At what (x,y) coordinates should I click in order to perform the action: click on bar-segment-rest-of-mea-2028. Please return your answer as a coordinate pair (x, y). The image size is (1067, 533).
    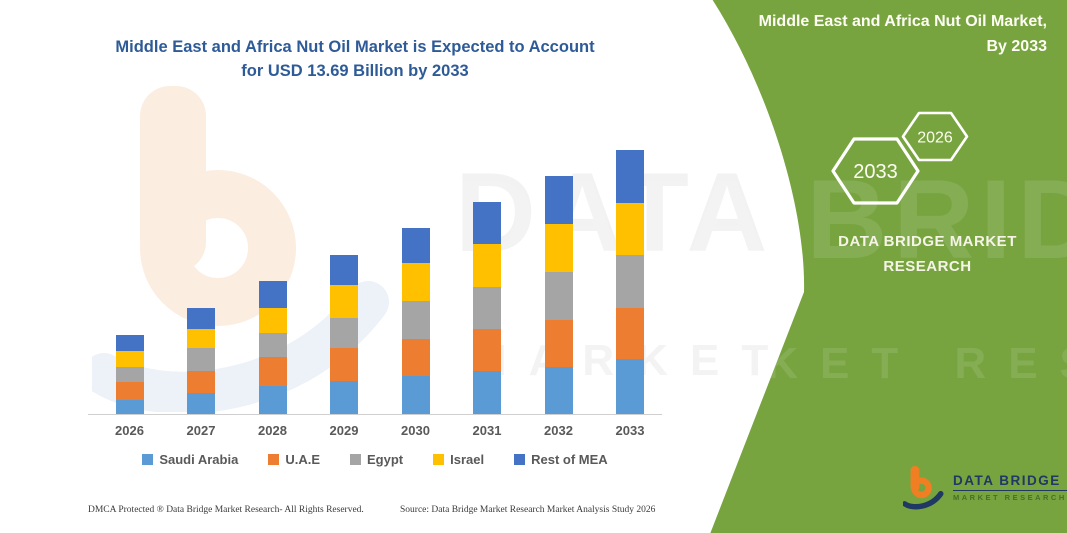
    Looking at the image, I should click on (272, 294).